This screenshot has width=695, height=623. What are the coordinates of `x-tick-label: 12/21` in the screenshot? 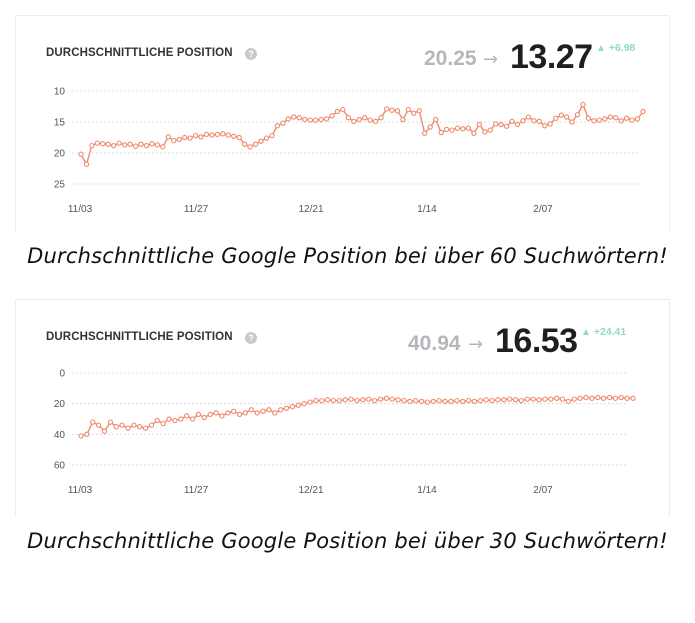 It's located at (310, 490).